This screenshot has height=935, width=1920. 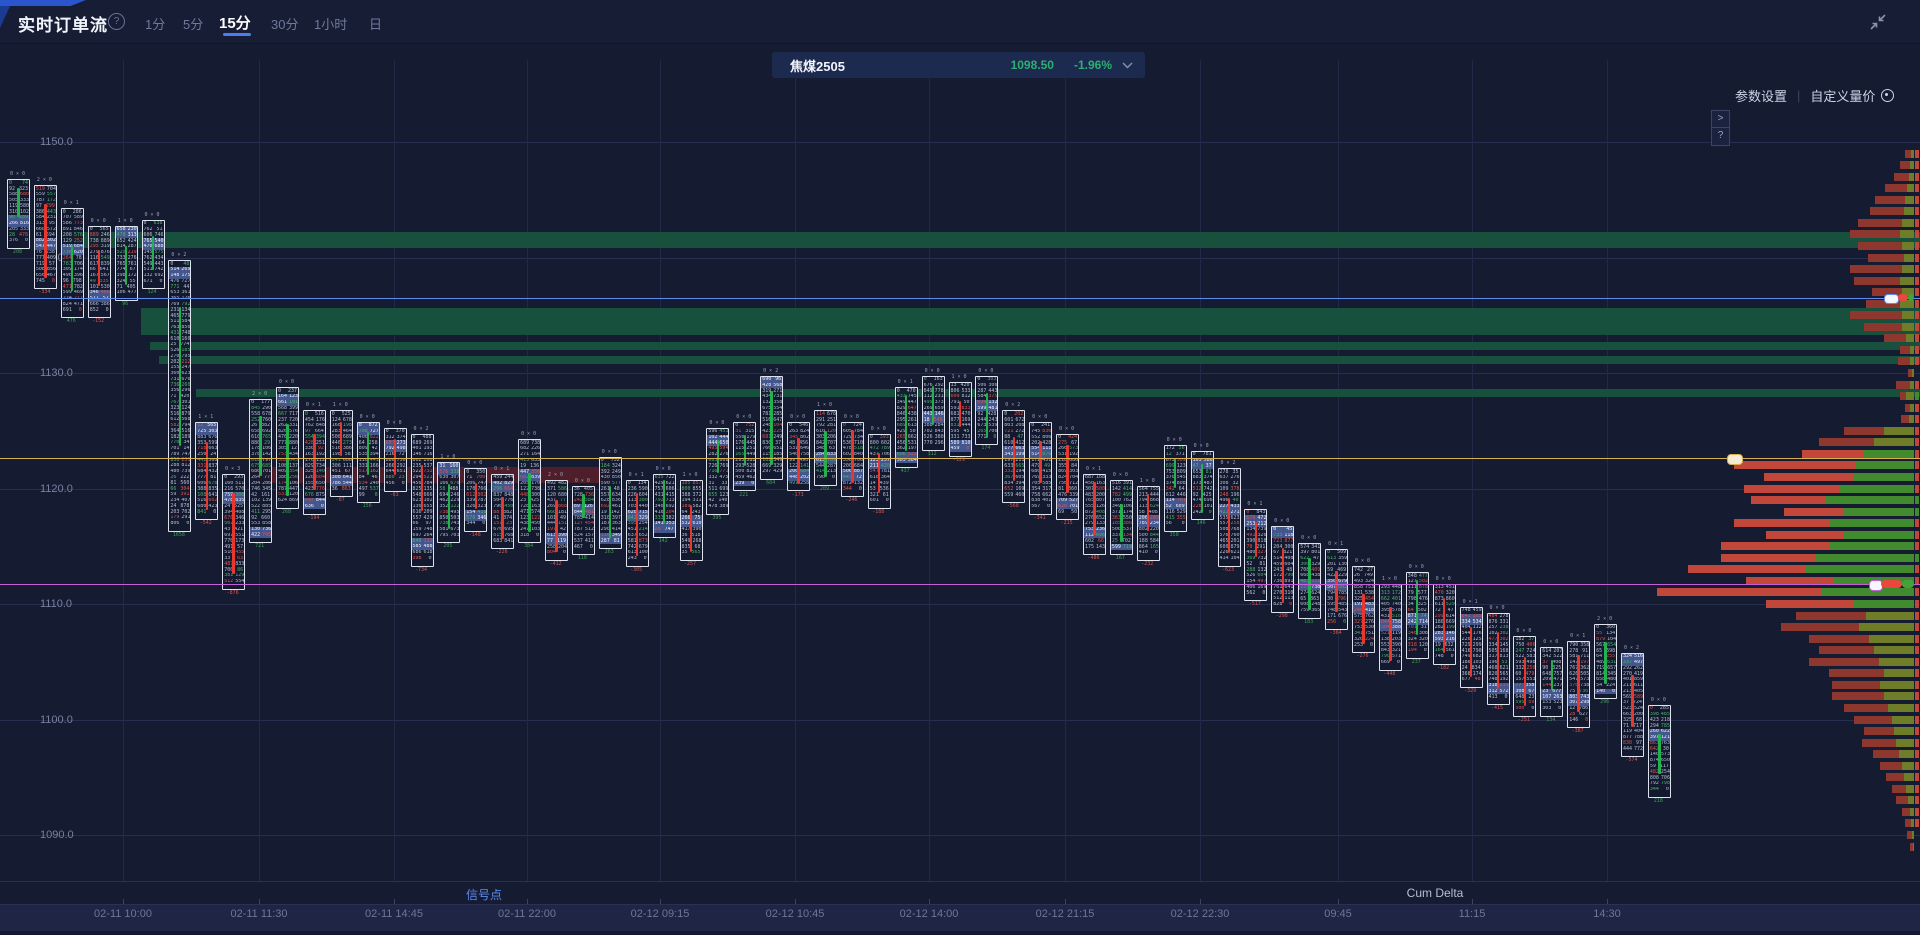 What do you see at coordinates (1229, 525) in the screenshot?
I see `delta-bar-down` at bounding box center [1229, 525].